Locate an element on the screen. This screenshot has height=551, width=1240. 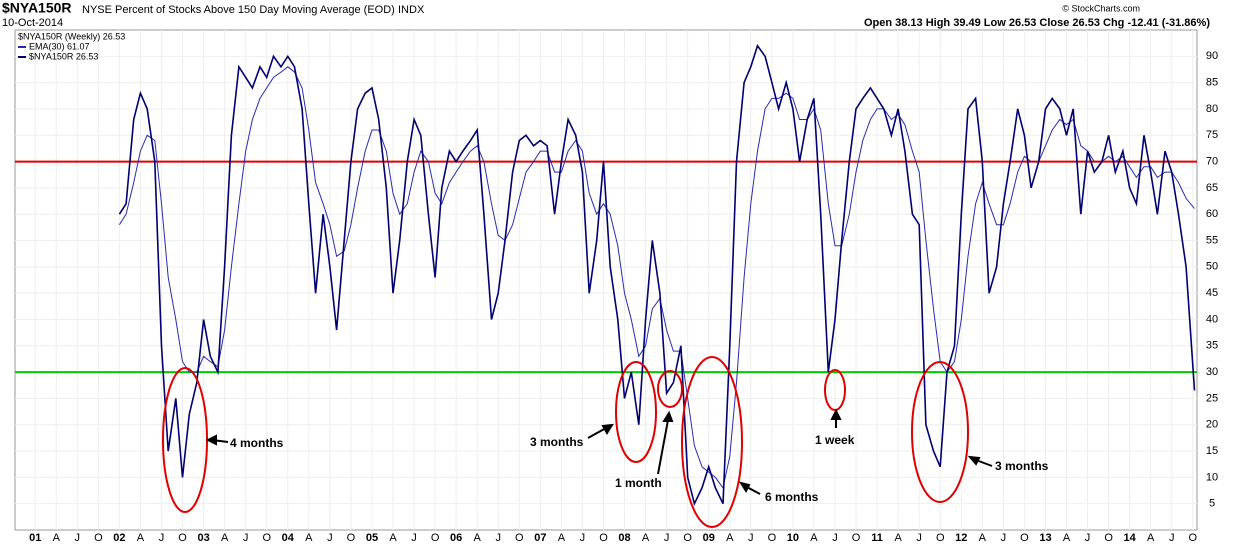
x-tick-label: 13 is located at coordinates (1045, 538).